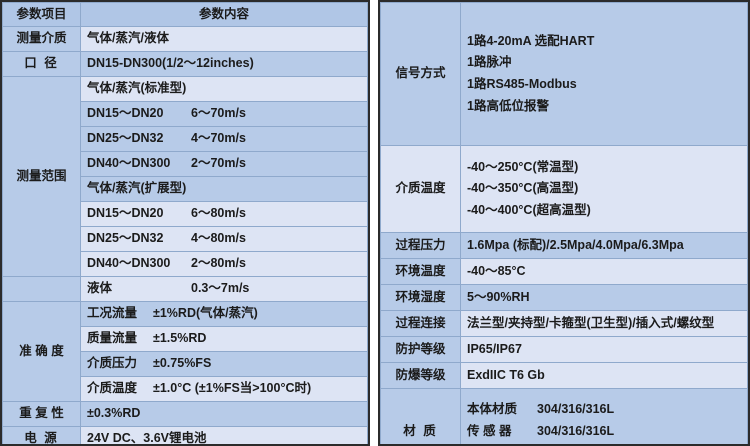 Image resolution: width=750 pixels, height=446 pixels. I want to click on table-row-accuracy-1: 准 确 度 工况流量 ±1%RD(气体/蒸汽), so click(185, 351).